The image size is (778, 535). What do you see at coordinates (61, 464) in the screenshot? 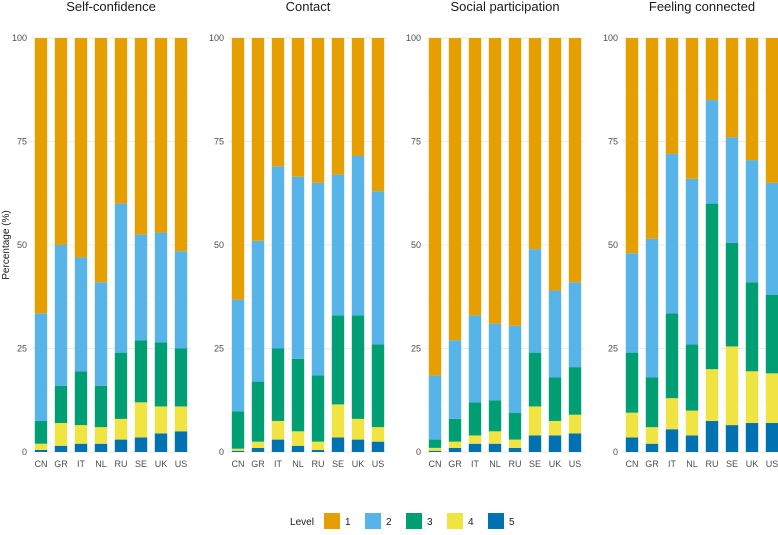
I see `x-tick-label: GR` at bounding box center [61, 464].